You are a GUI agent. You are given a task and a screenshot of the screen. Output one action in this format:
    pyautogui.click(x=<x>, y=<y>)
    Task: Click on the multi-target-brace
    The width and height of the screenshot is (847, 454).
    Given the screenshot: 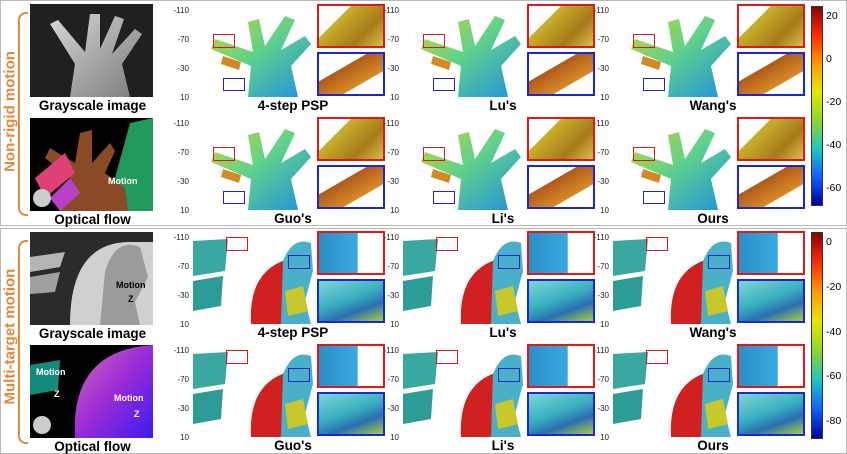 What is the action you would take?
    pyautogui.click(x=23, y=342)
    